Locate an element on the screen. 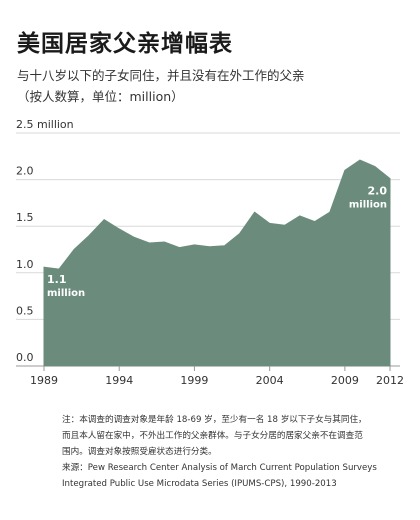 The image size is (420, 520). data-label-value: 1.1 is located at coordinates (57, 279).